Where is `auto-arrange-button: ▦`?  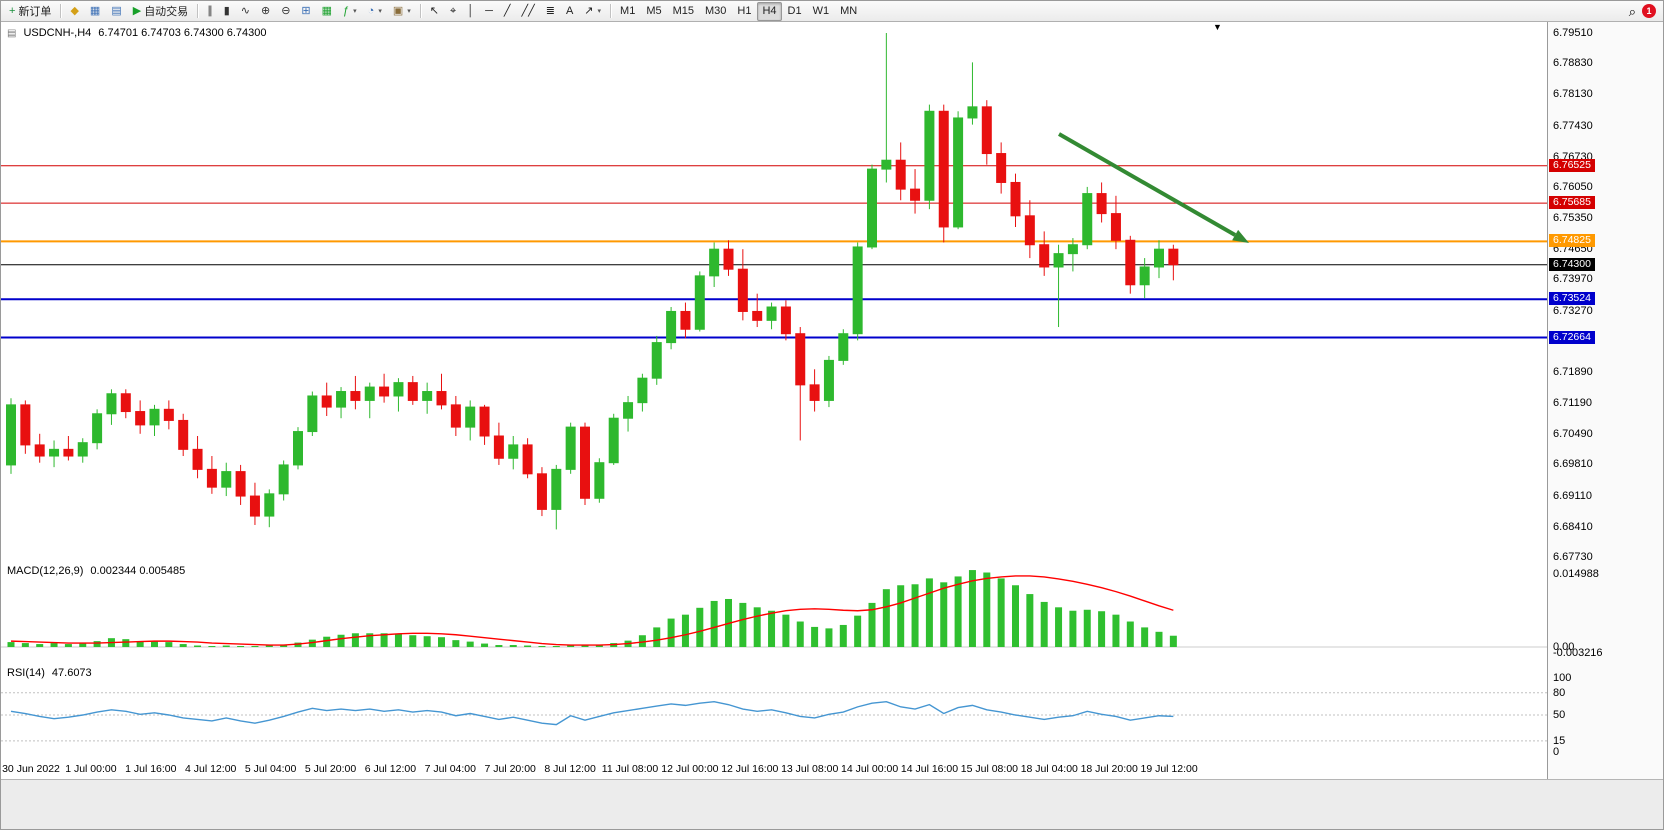 auto-arrange-button: ▦ is located at coordinates (327, 11).